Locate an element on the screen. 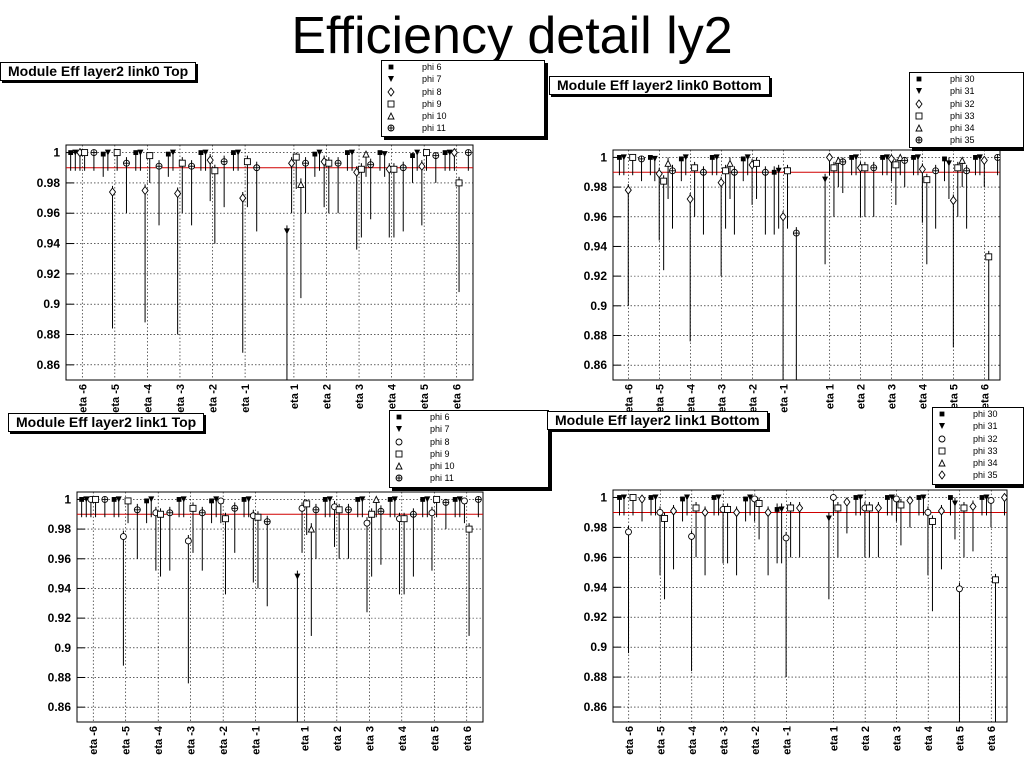  legend-label: phi 9 is located at coordinates (440, 453).